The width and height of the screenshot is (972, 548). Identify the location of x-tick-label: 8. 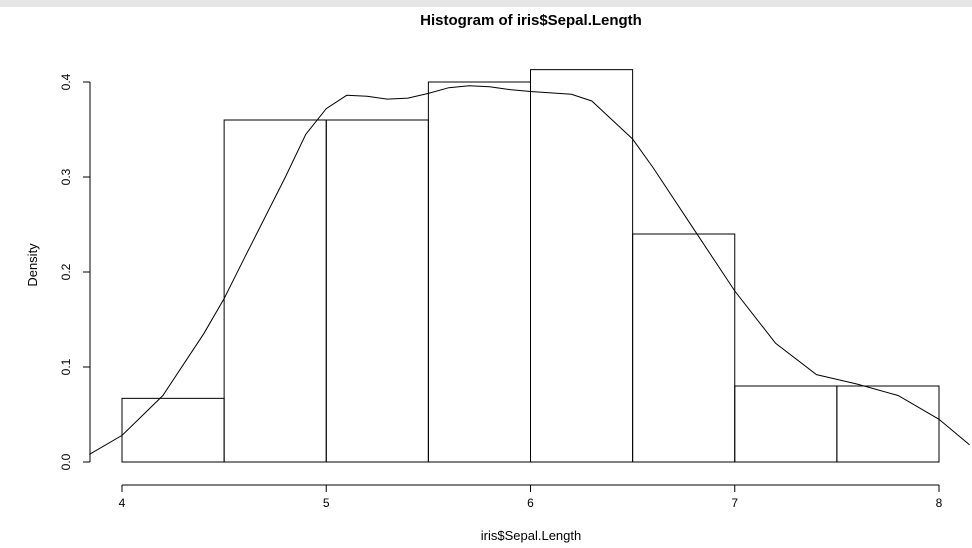
(939, 503).